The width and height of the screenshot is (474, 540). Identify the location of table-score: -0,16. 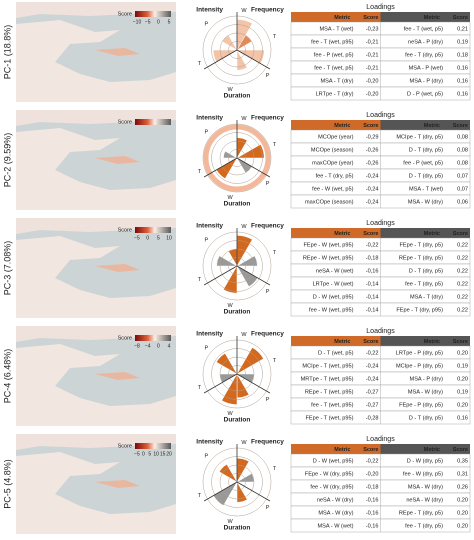
(372, 526).